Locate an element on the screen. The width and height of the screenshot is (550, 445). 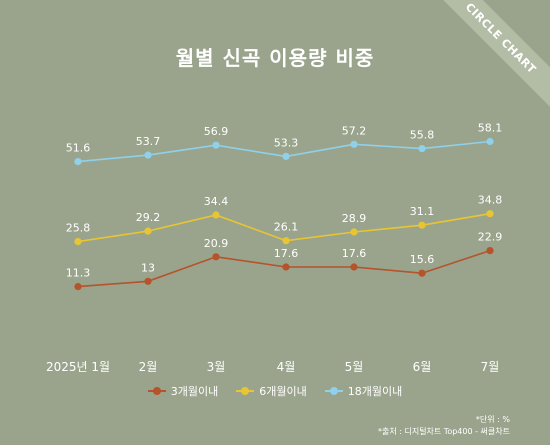
series-2-data-label: 28.9 is located at coordinates (354, 218).